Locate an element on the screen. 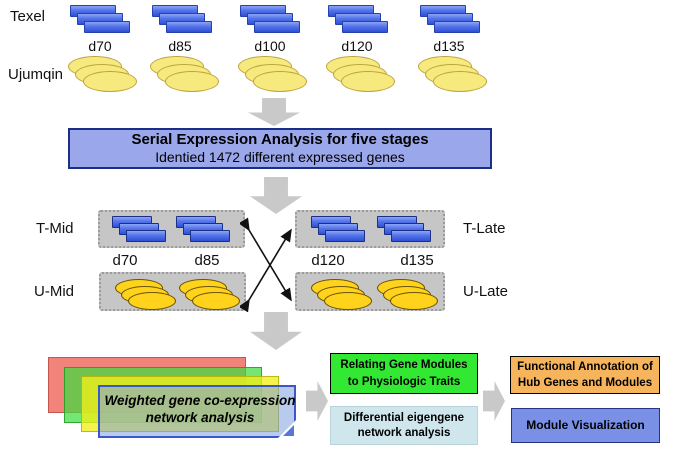 The image size is (680, 450). sea-box-subtitle: Identied 1472 different expressed genes is located at coordinates (280, 157).